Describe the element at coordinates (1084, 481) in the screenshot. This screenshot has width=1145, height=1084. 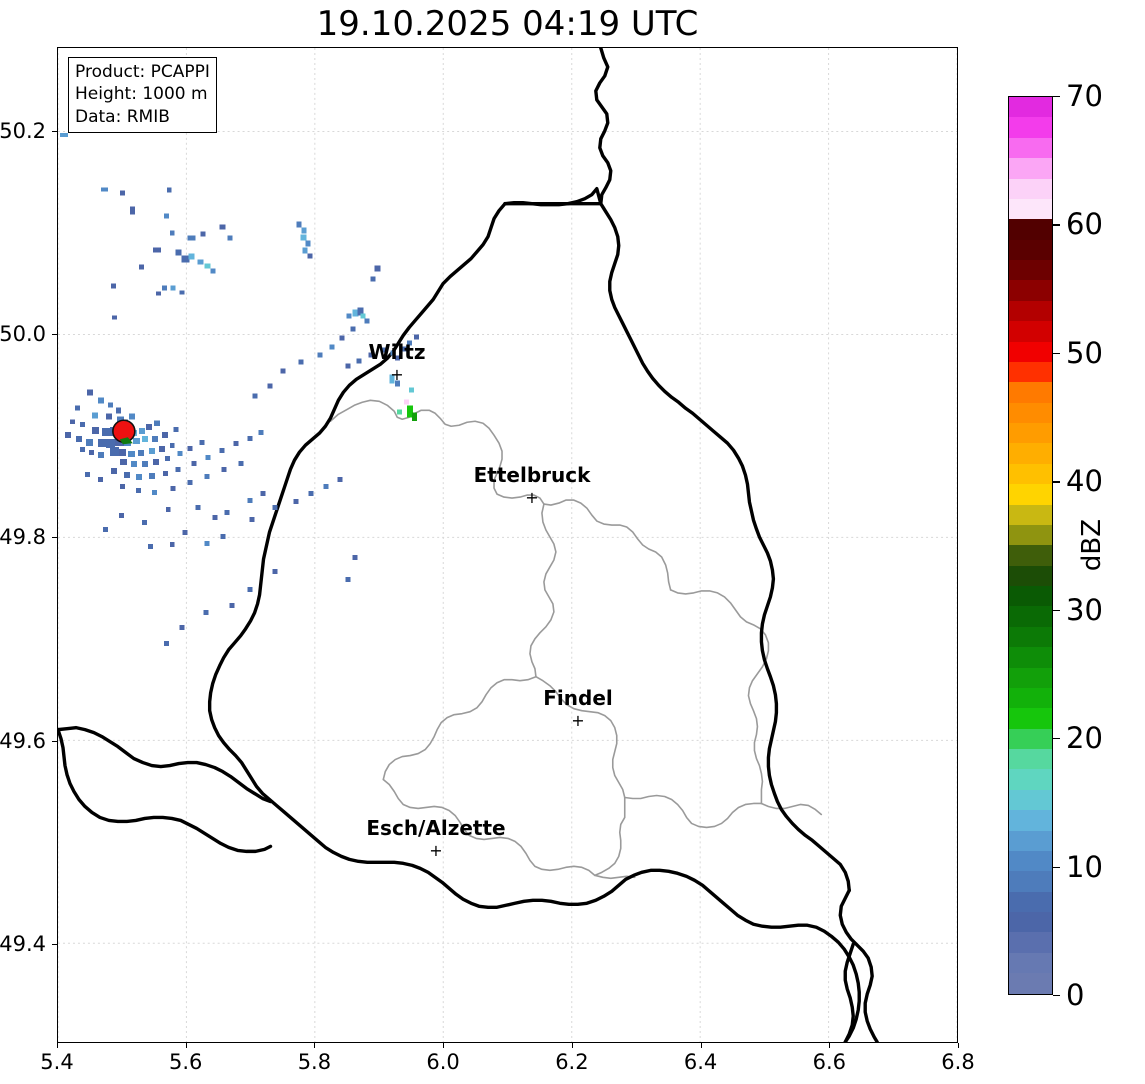
I see `colorbar-tick-label: 40` at that location.